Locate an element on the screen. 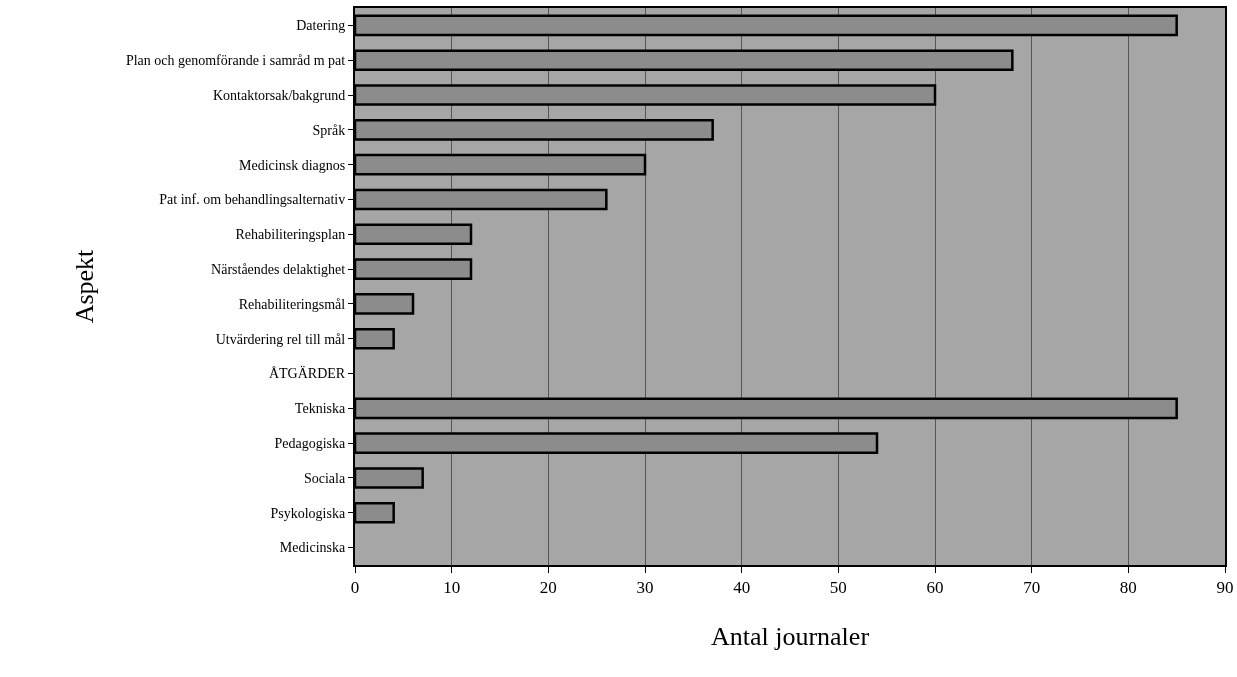 Image resolution: width=1237 pixels, height=677 pixels. y-tick-label: Rehabiliteringsmål is located at coordinates (292, 304).